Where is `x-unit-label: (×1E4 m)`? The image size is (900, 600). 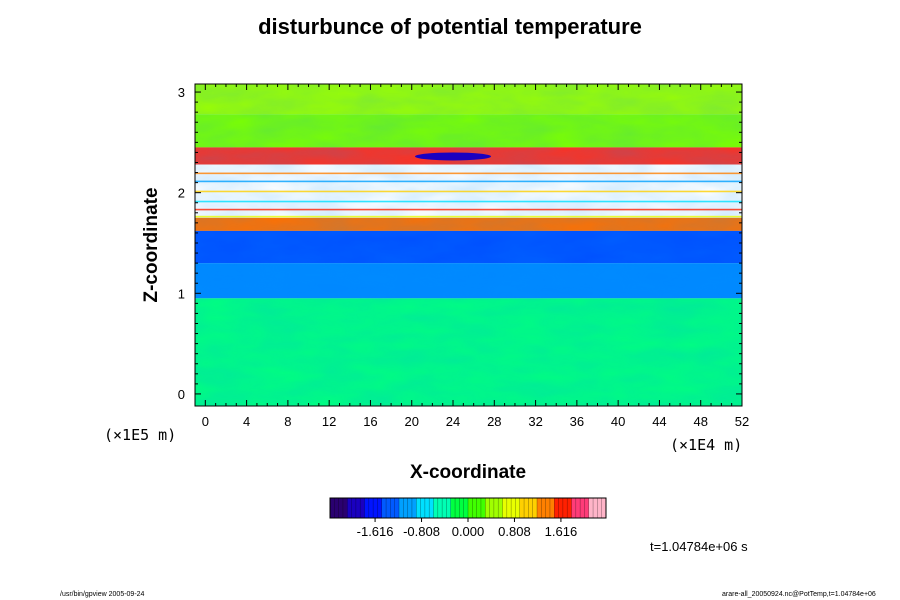
x-unit-label: (×1E4 m) is located at coordinates (706, 445).